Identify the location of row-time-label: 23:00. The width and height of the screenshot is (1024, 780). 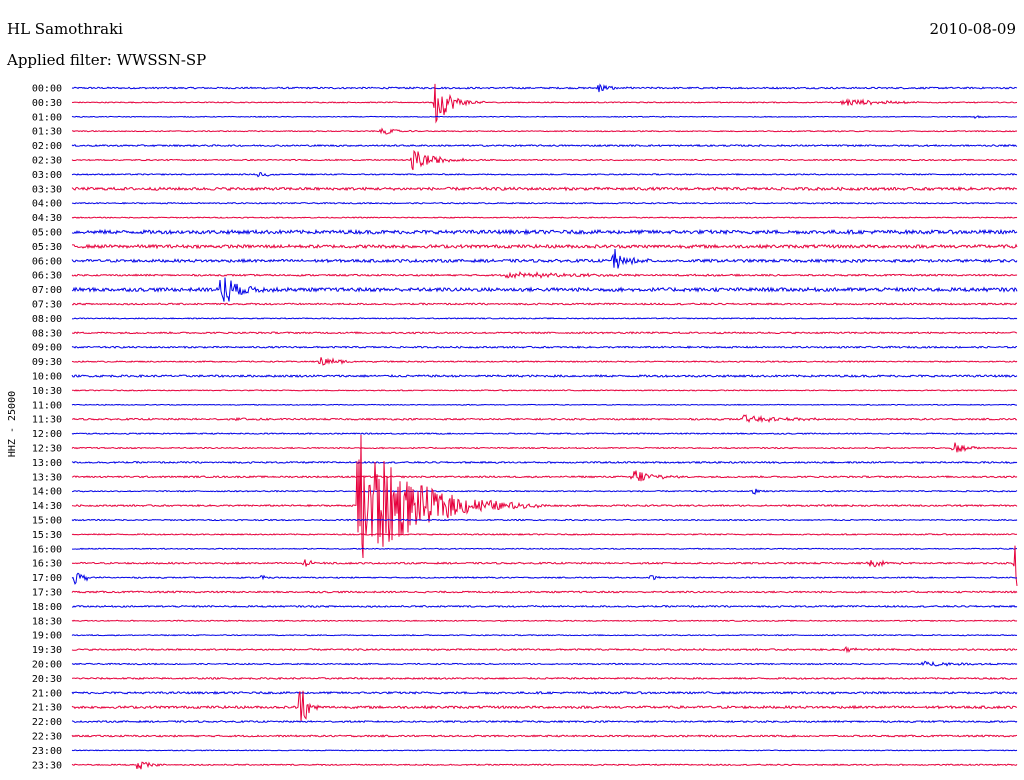
(47, 751).